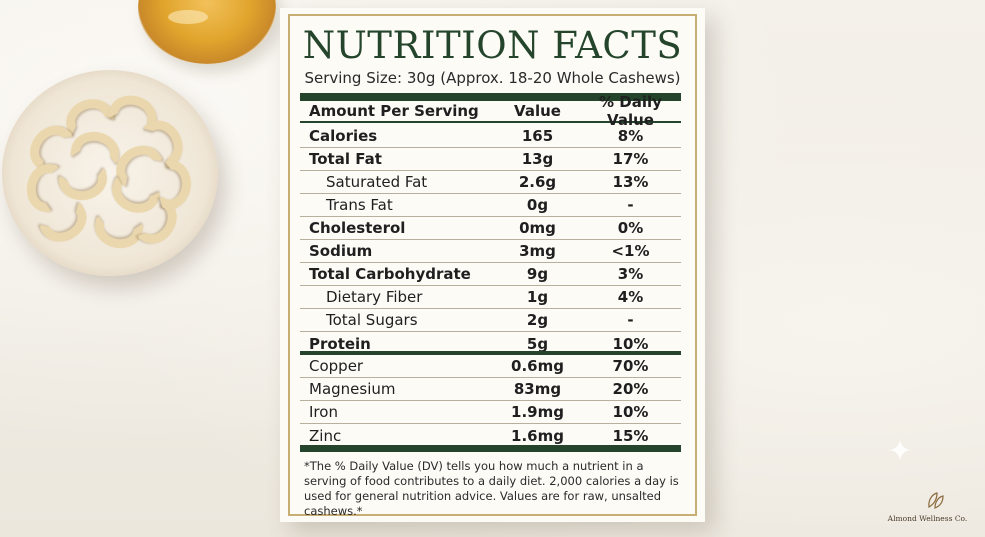 This screenshot has height=537, width=985. What do you see at coordinates (377, 182) in the screenshot?
I see `nutrient-name: Saturated Fat` at bounding box center [377, 182].